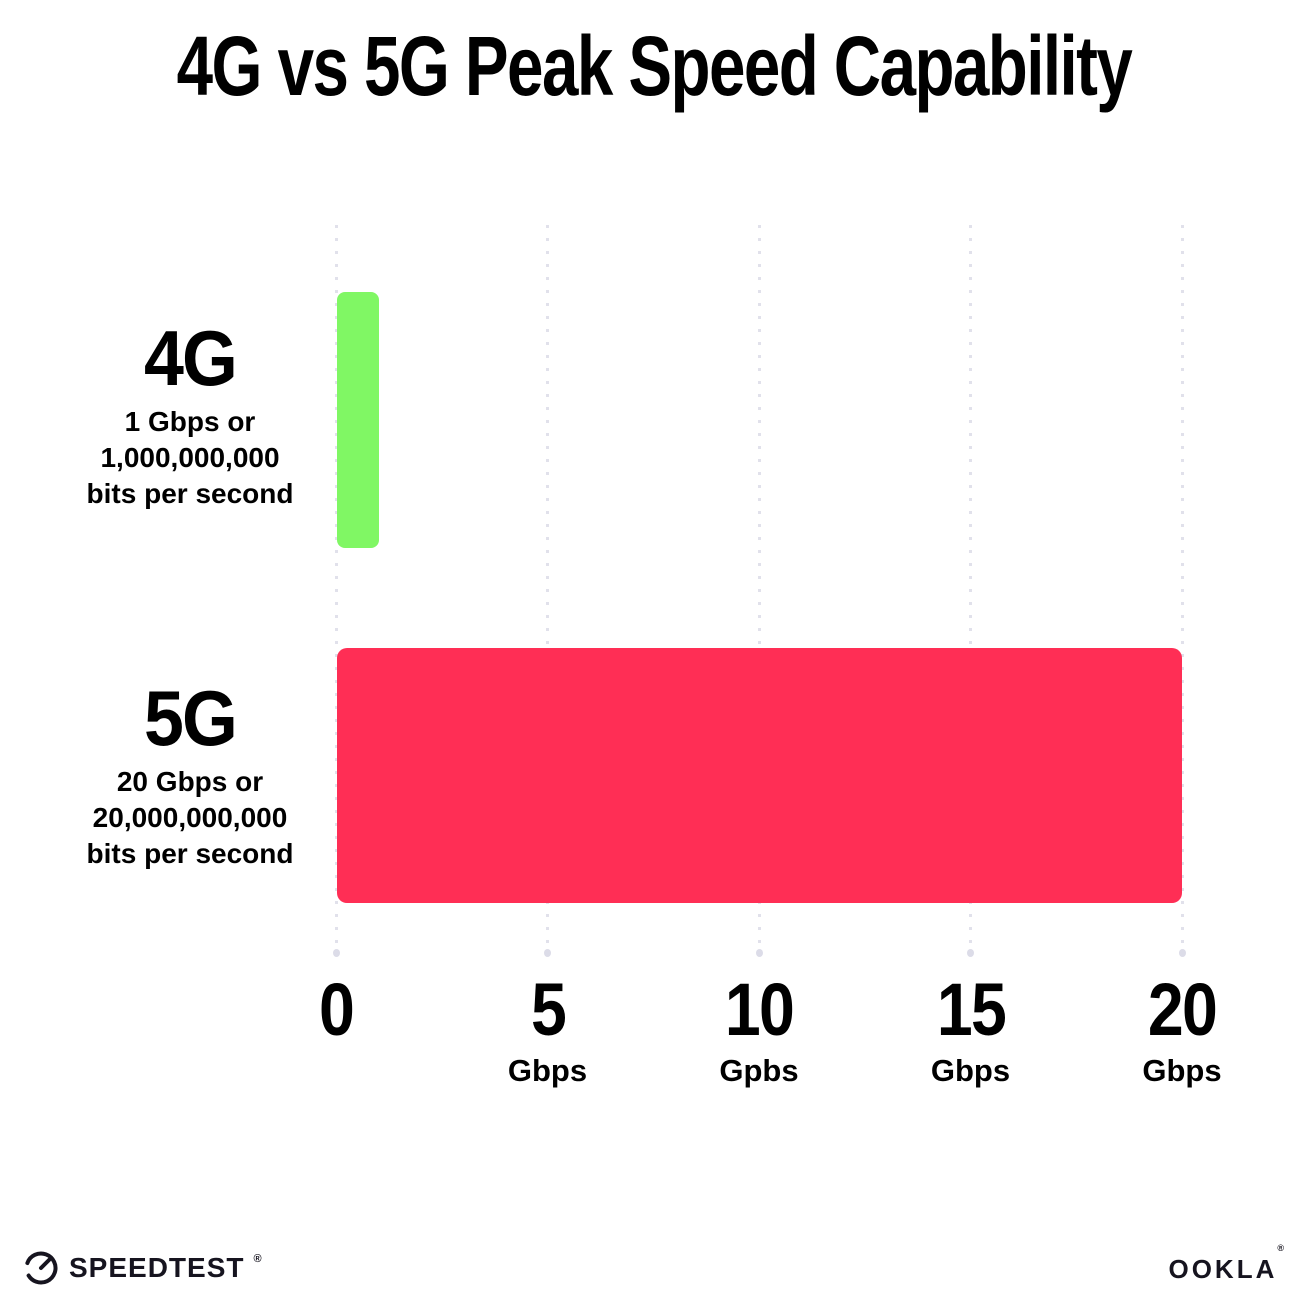  Describe the element at coordinates (548, 1009) in the screenshot. I see `x-tick-value: 5` at that location.